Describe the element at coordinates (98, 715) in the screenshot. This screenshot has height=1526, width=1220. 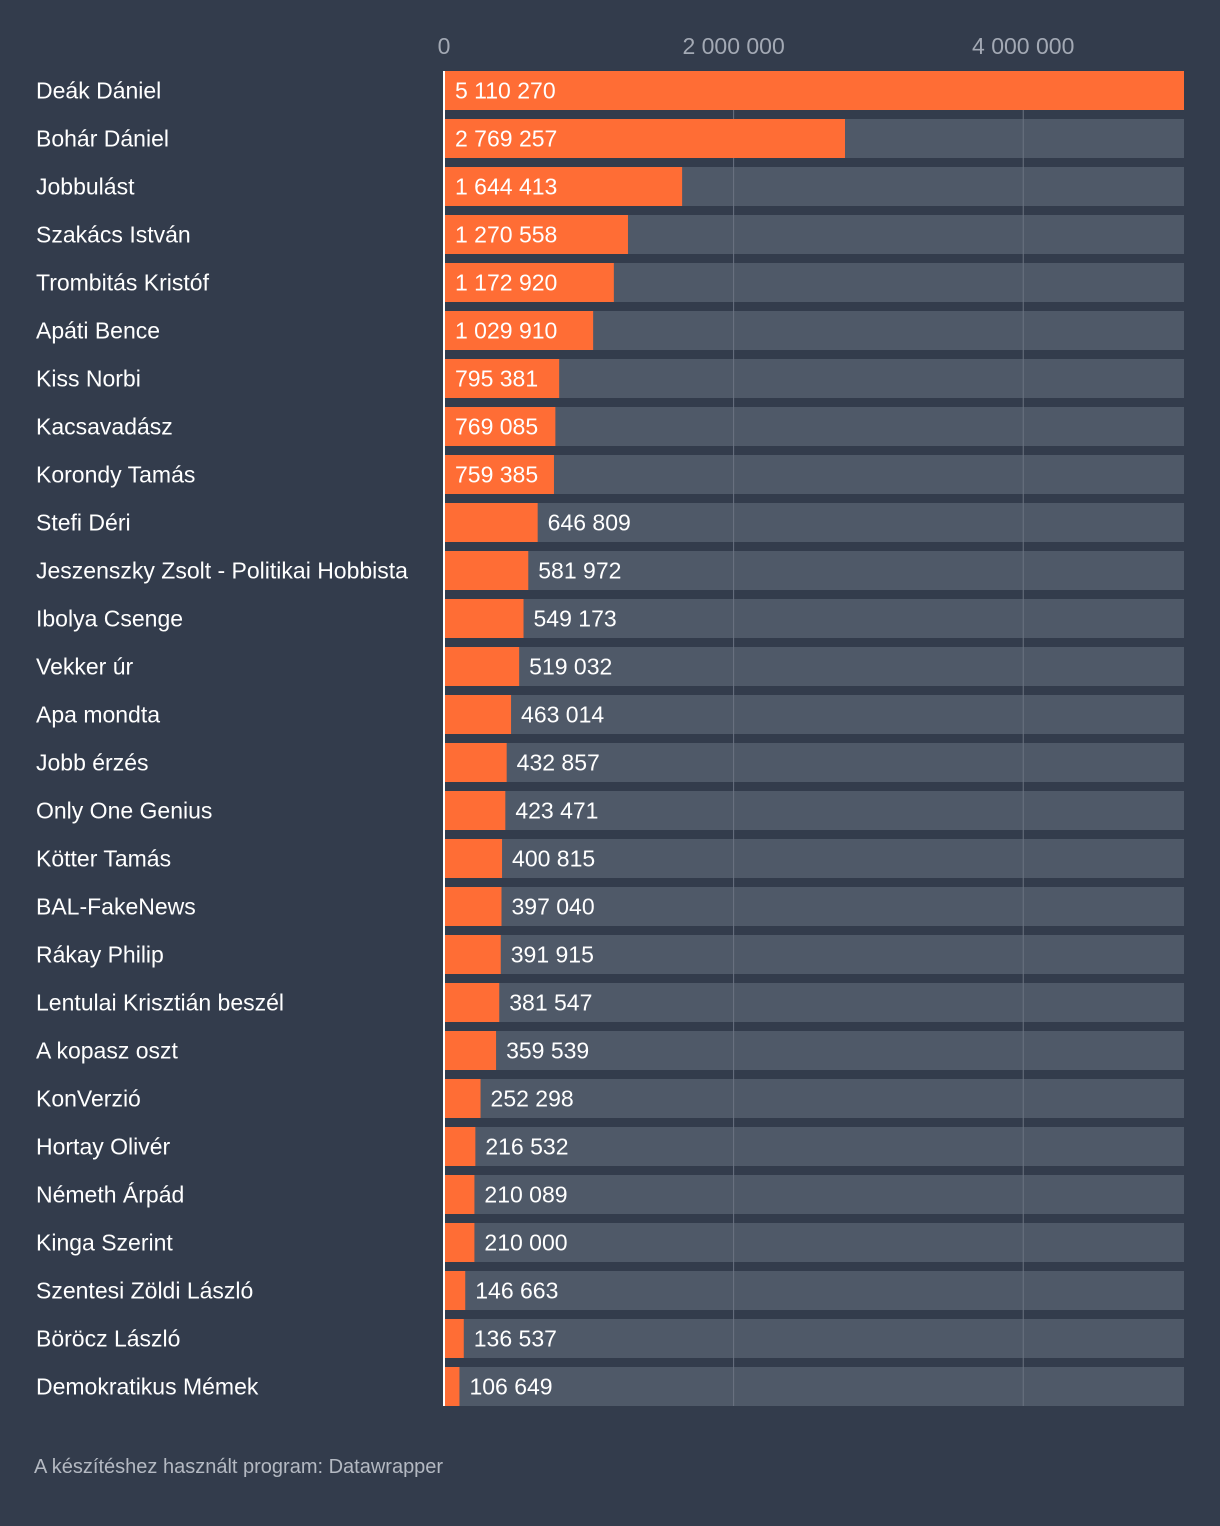
I see `category-label: Apa mondta` at that location.